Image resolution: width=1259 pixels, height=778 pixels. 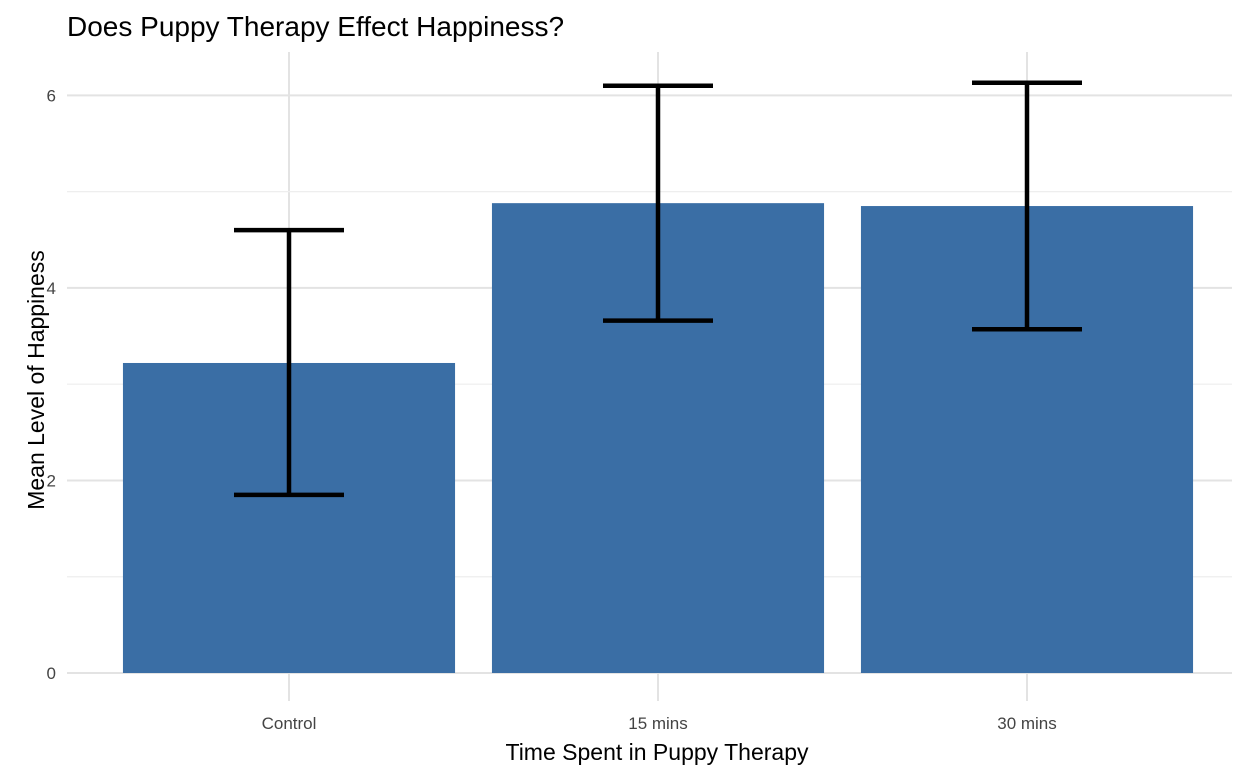 I want to click on x-tick-label: 15 mins, so click(x=658, y=723).